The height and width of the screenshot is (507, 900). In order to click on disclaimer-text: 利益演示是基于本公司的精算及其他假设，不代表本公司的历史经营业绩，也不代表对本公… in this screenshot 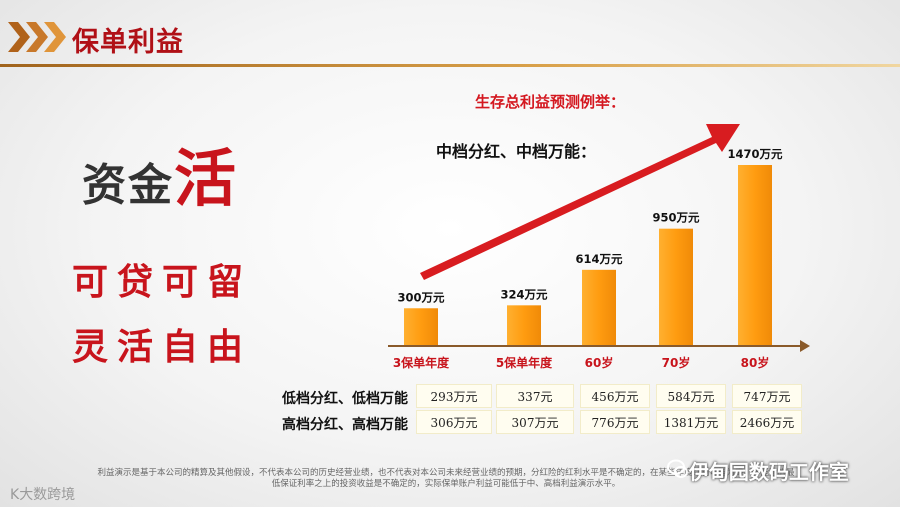, I will do `click(446, 478)`.